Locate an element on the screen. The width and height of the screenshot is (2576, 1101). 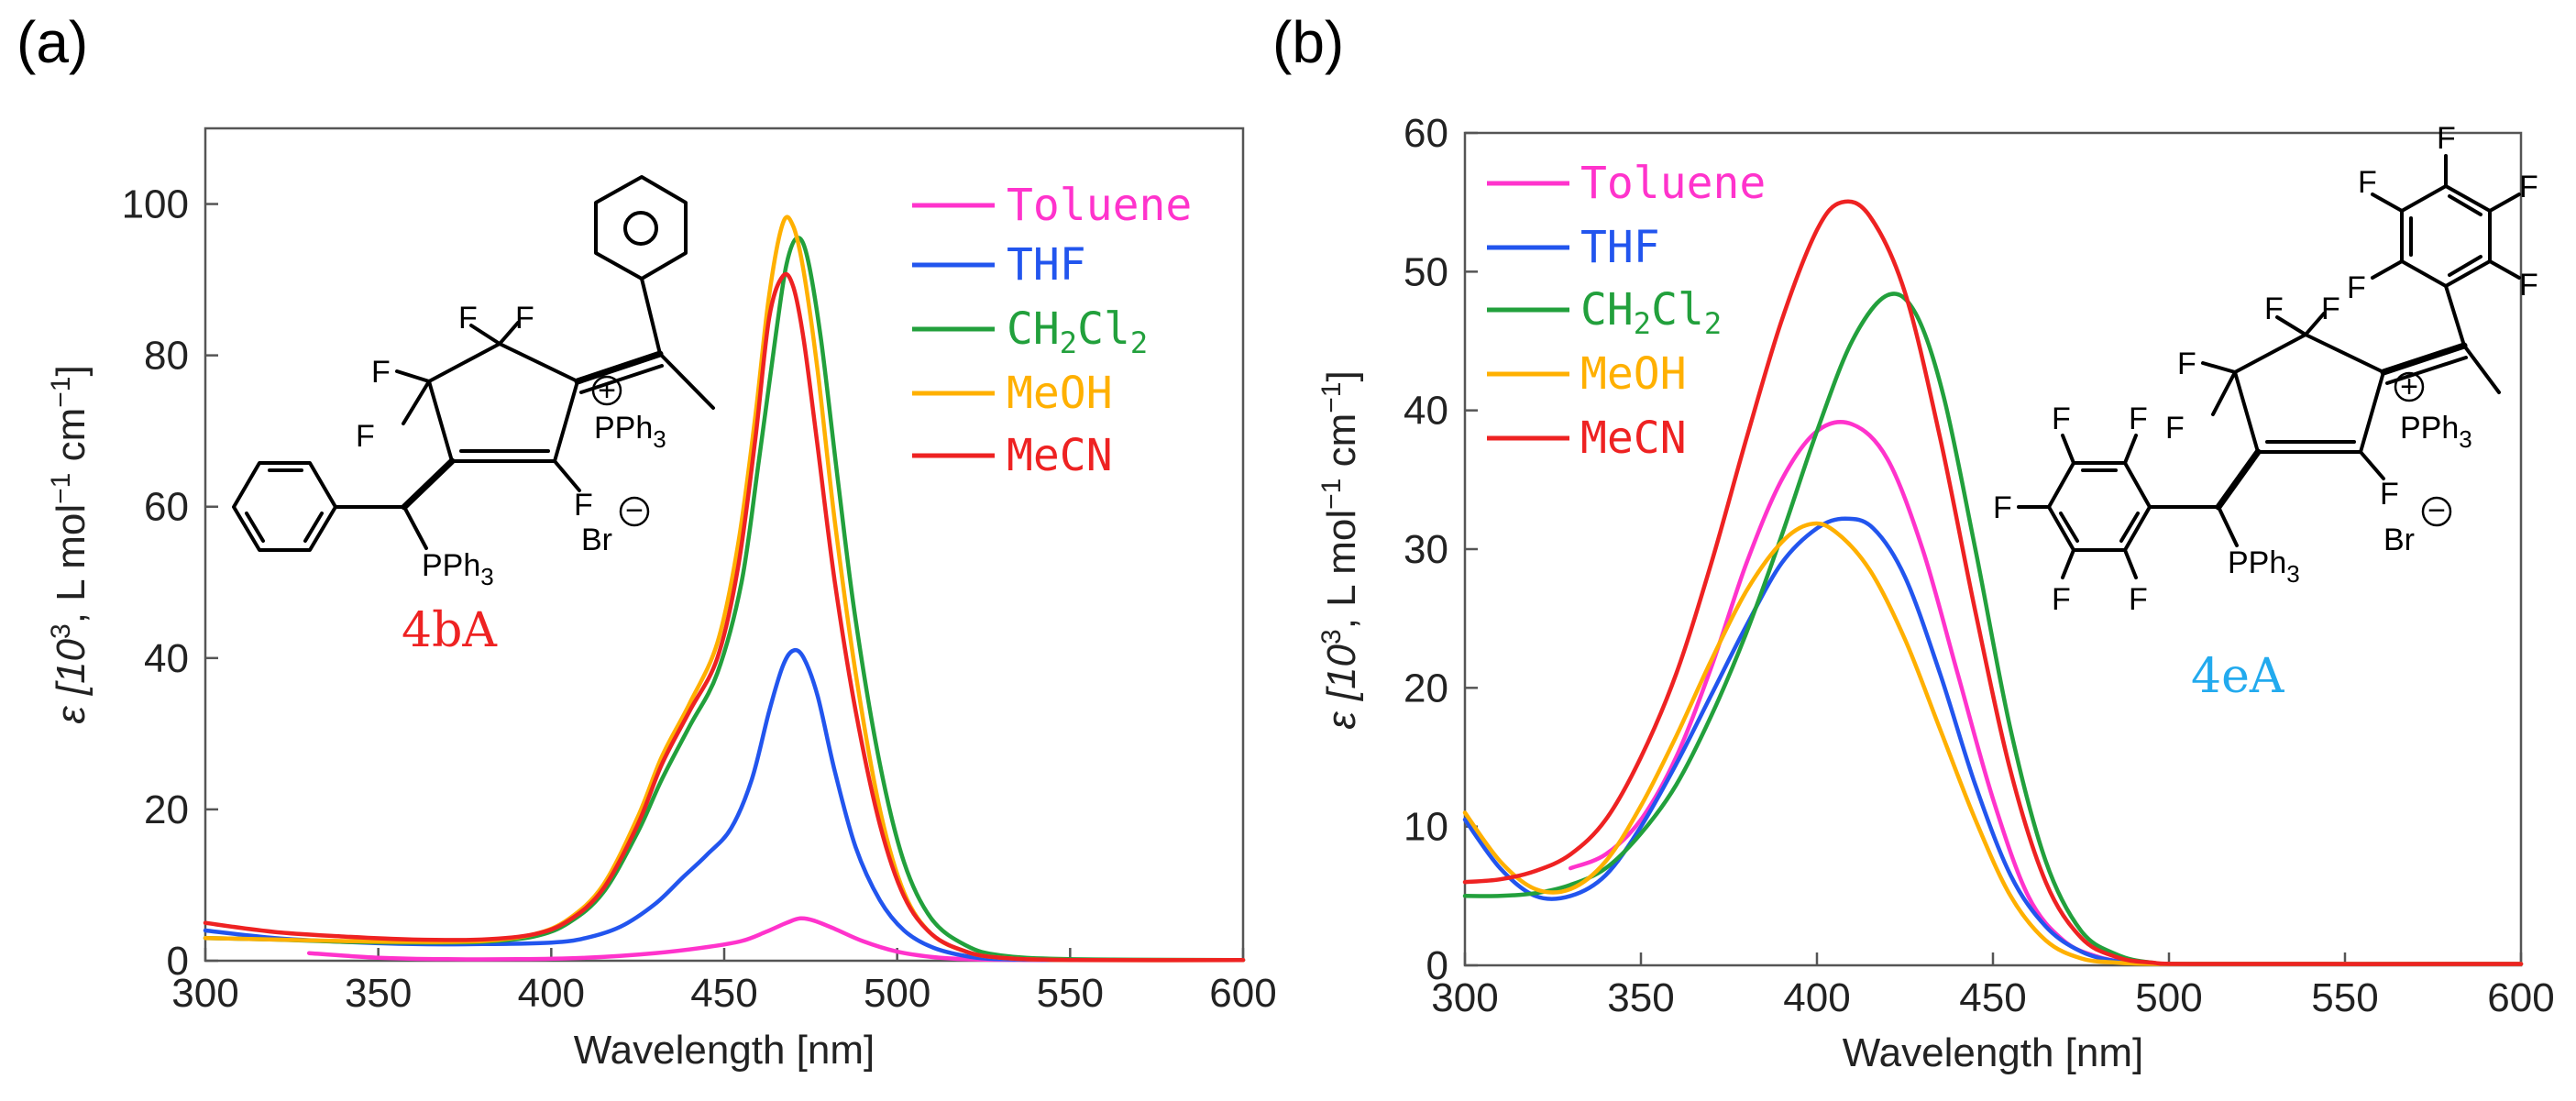
pph3-top: PPh3 is located at coordinates (630, 432).